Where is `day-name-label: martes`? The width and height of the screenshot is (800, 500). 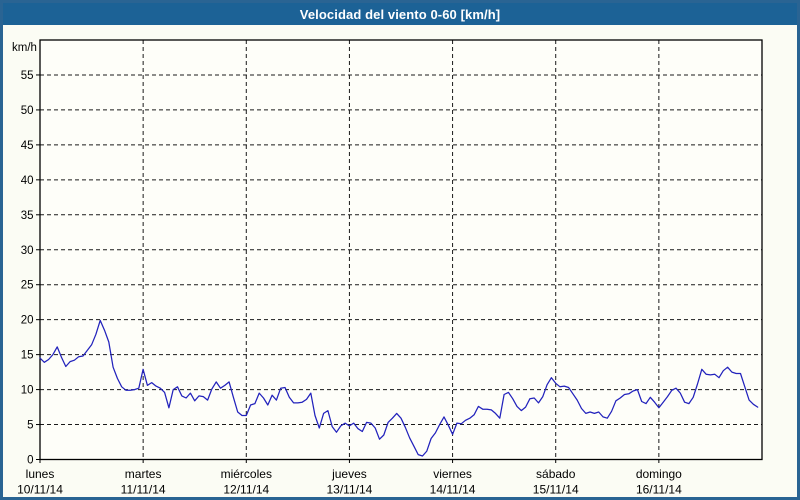
day-name-label: martes is located at coordinates (143, 474).